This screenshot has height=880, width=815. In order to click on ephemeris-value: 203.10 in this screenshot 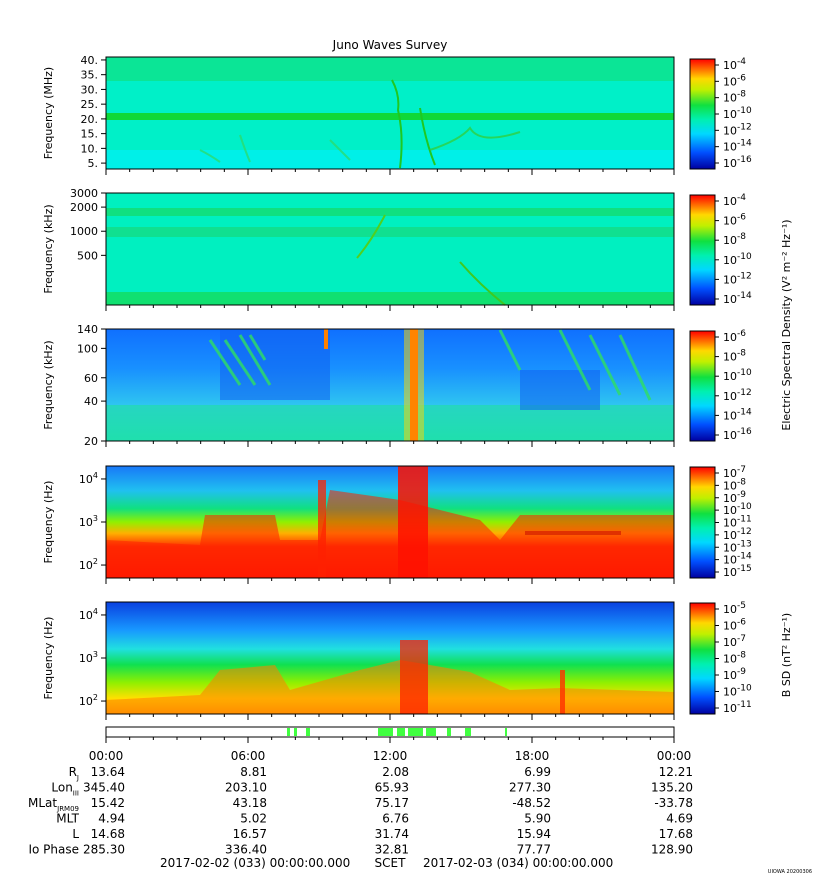, I will do `click(246, 788)`.